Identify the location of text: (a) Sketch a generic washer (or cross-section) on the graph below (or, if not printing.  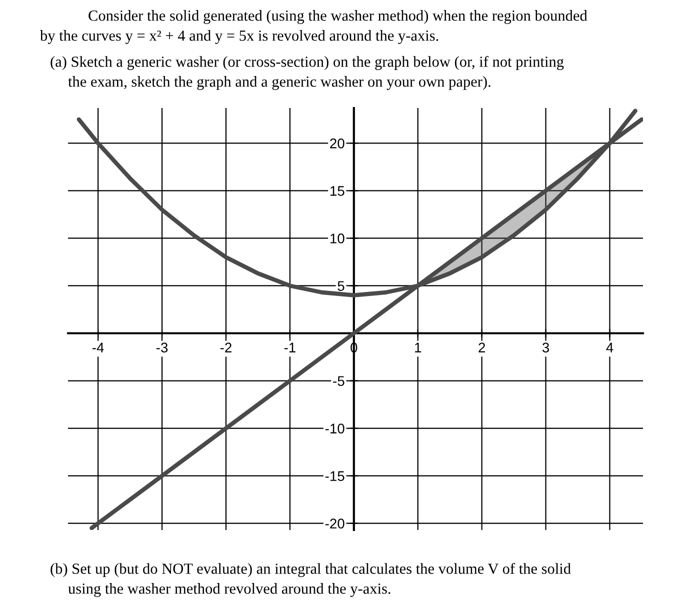
(307, 63).